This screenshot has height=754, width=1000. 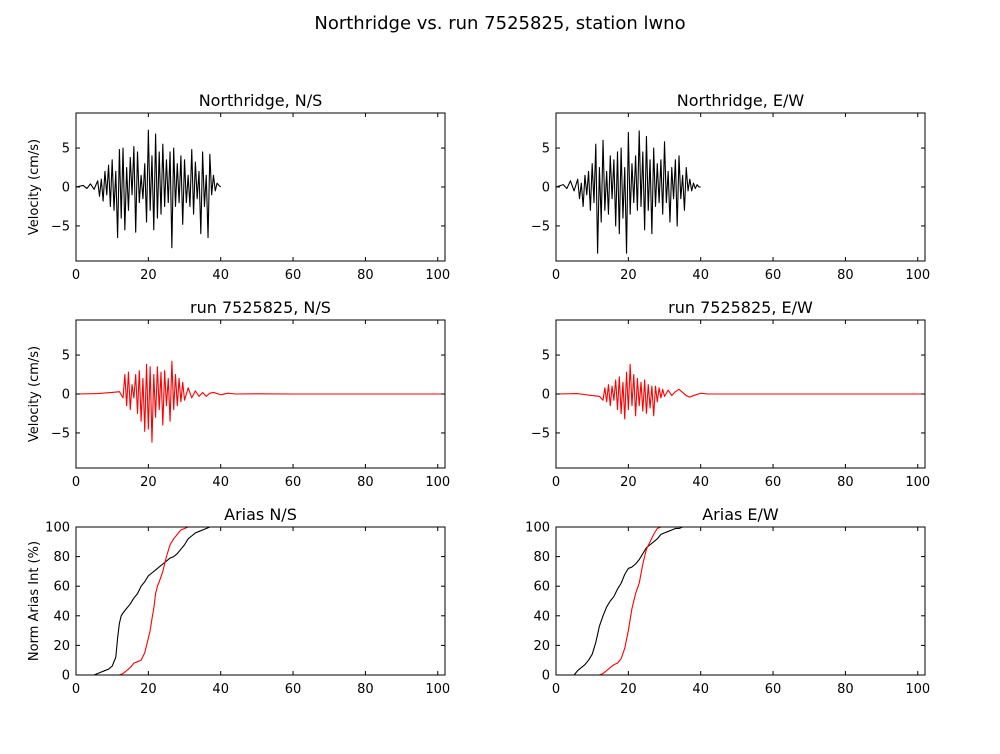 I want to click on subplot-title: run 7525825, E/W, so click(x=740, y=307).